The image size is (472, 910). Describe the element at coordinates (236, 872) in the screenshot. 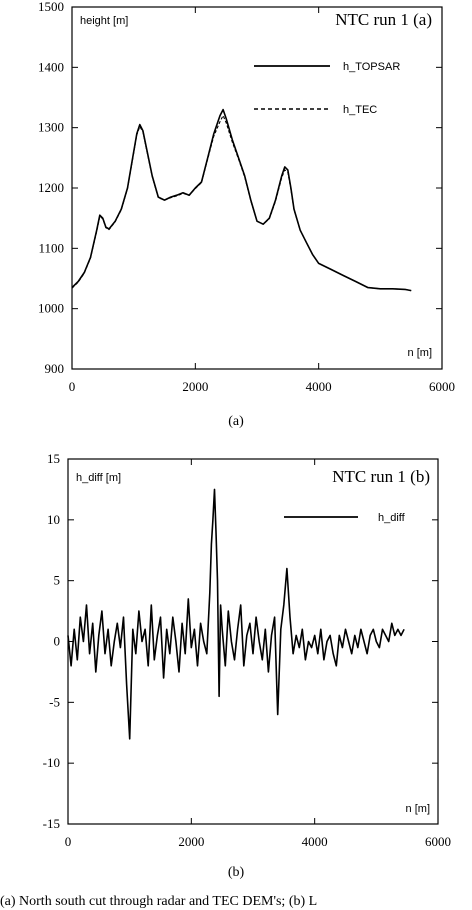

I see `subfigure-label-b: (b)` at that location.